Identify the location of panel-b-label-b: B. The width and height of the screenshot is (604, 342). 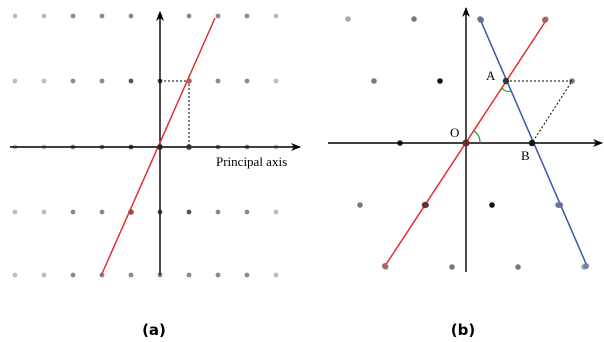
(525, 155).